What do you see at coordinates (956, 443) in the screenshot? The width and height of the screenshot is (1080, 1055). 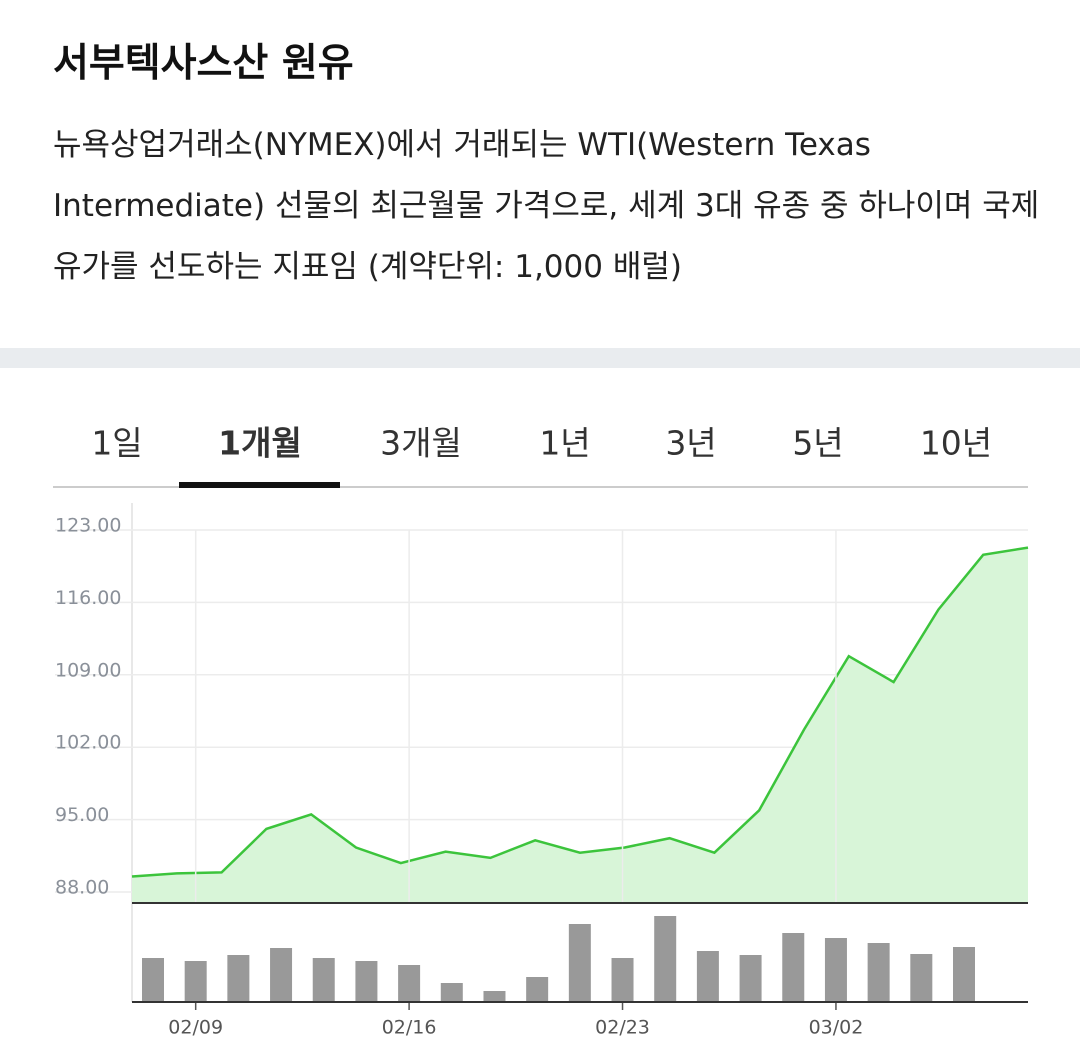 I see `tab: 10년` at bounding box center [956, 443].